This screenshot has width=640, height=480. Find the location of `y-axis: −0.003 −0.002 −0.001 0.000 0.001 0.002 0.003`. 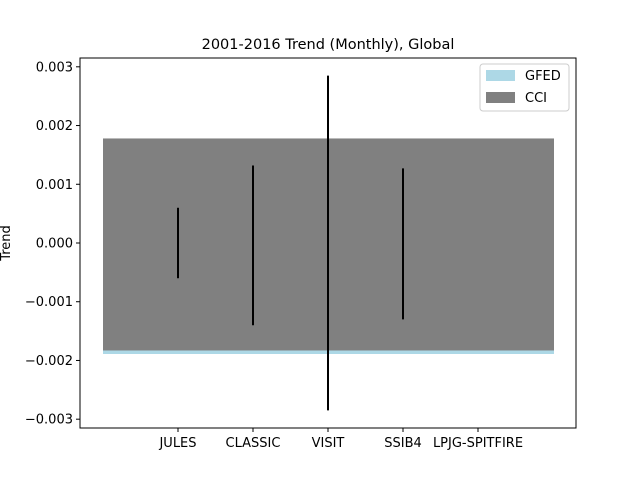

y-axis: −0.003 −0.002 −0.001 0.000 0.001 0.002 0.003 is located at coordinates (52, 244).